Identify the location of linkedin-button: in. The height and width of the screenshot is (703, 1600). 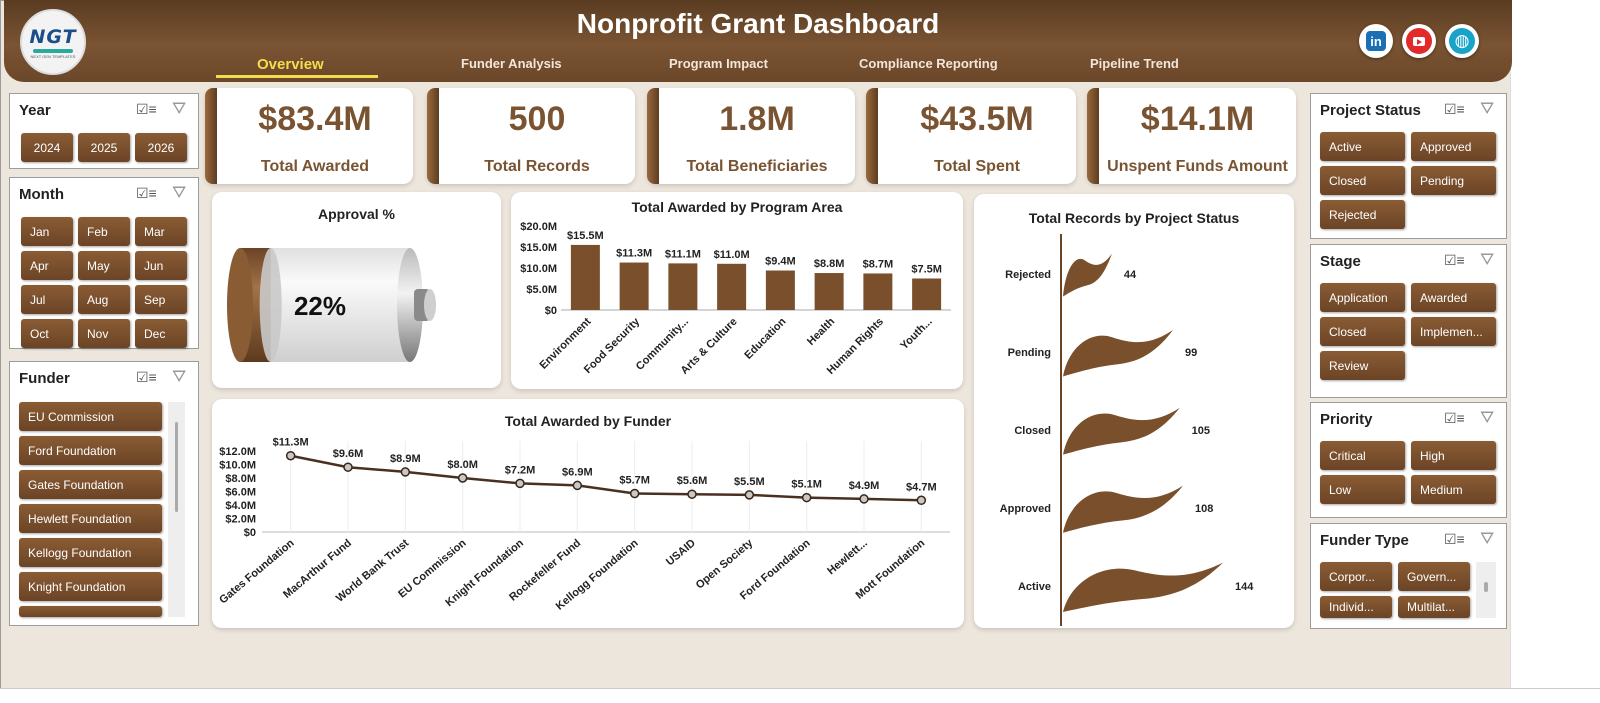
(1376, 41).